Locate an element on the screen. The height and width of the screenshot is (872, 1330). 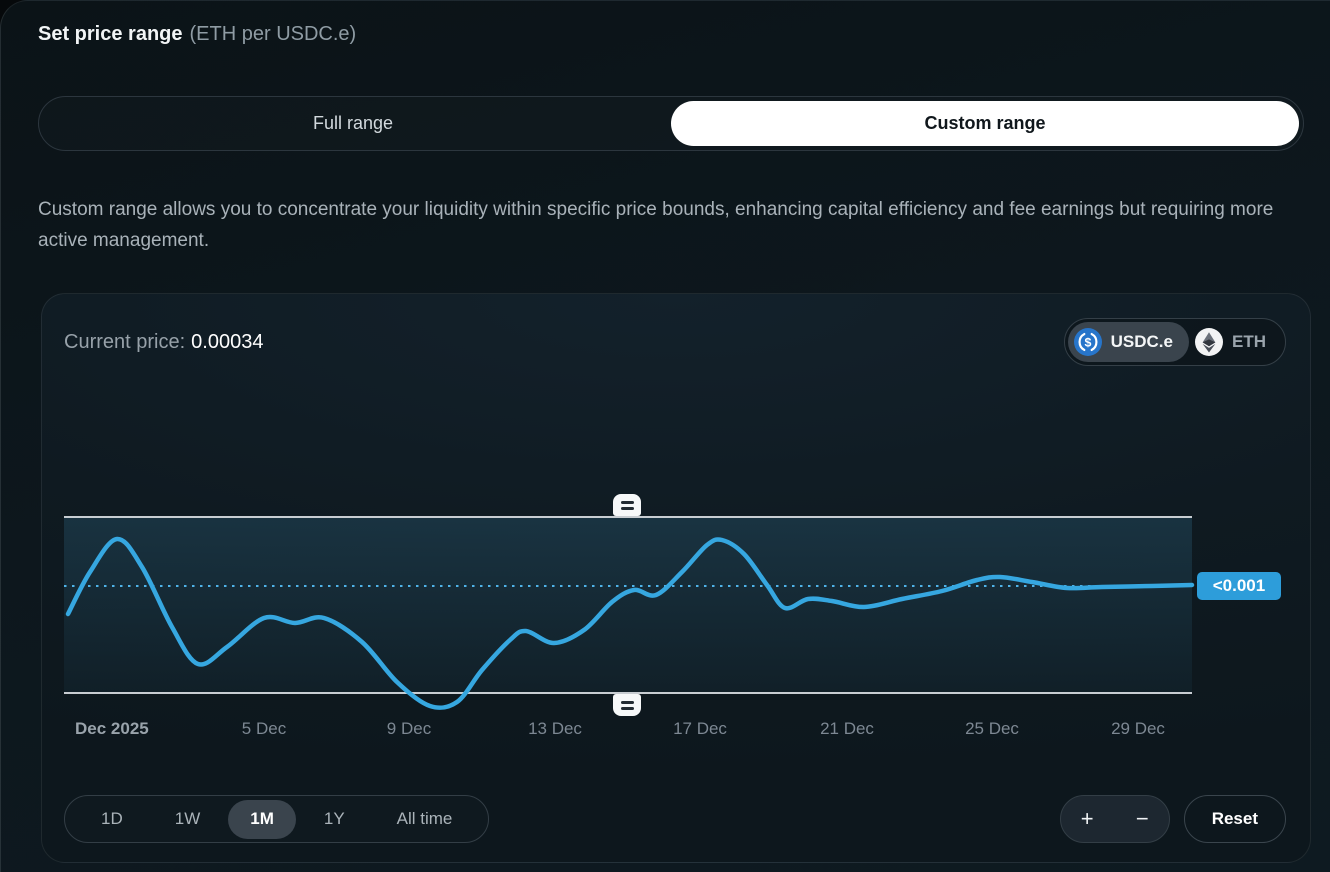
page-title-text: Set price range is located at coordinates (110, 34).